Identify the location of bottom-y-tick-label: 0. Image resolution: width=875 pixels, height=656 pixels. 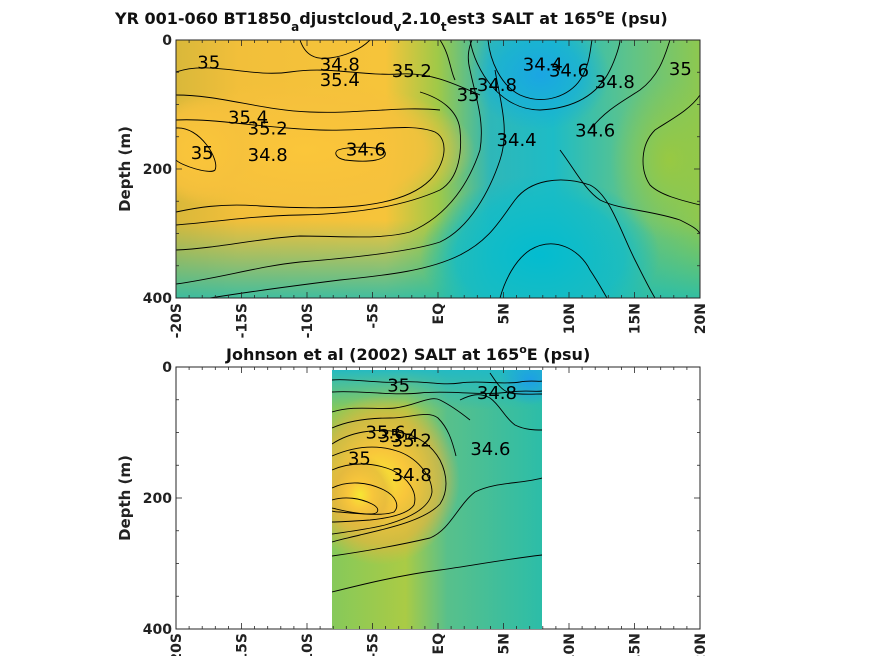
(167, 368).